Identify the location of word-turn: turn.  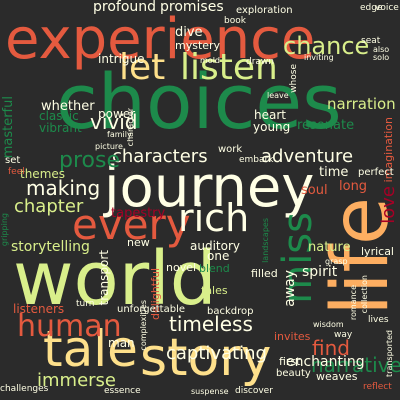
(85, 304).